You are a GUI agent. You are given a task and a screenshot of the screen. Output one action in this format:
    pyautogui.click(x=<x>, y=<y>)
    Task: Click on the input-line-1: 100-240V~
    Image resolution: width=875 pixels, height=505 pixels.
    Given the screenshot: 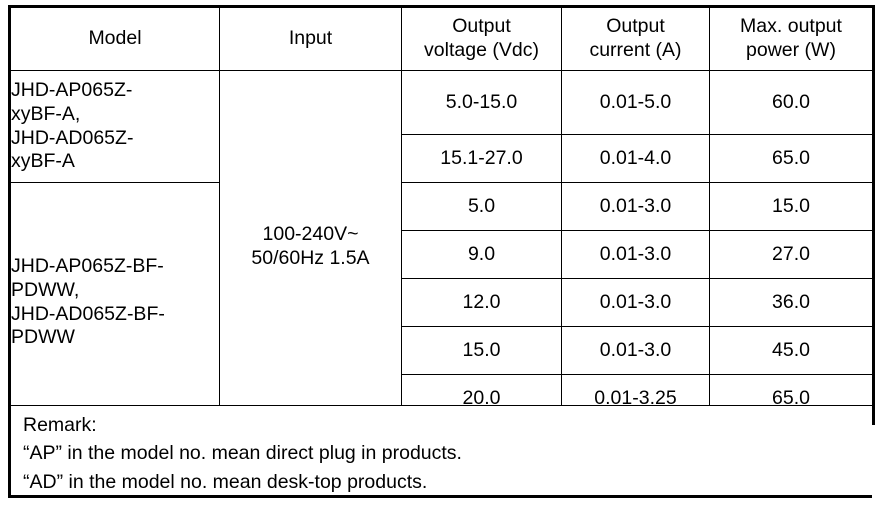 What is the action you would take?
    pyautogui.click(x=310, y=233)
    